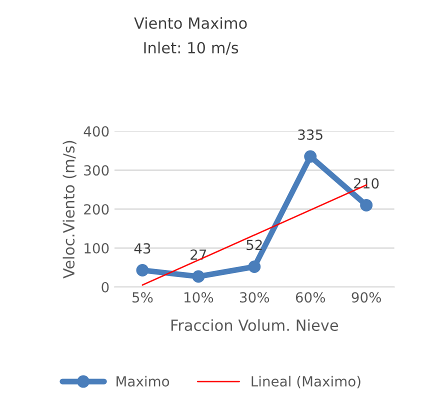  I want to click on data-label: 27, so click(198, 254).